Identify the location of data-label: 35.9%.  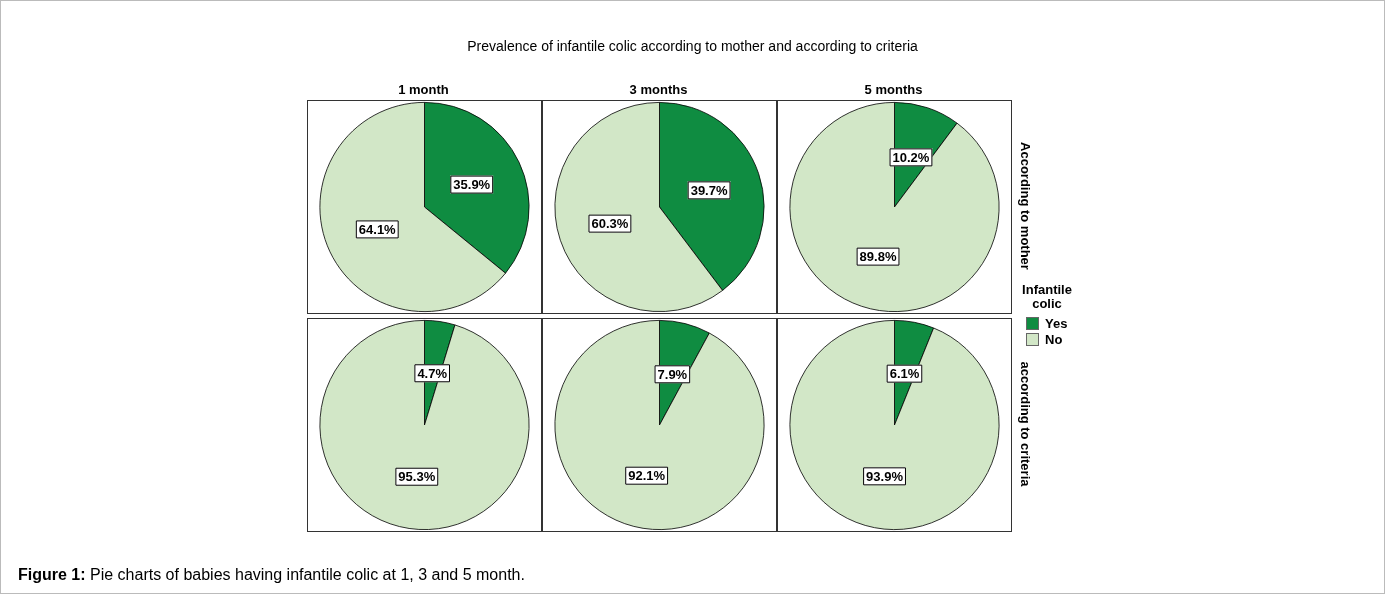
(472, 185).